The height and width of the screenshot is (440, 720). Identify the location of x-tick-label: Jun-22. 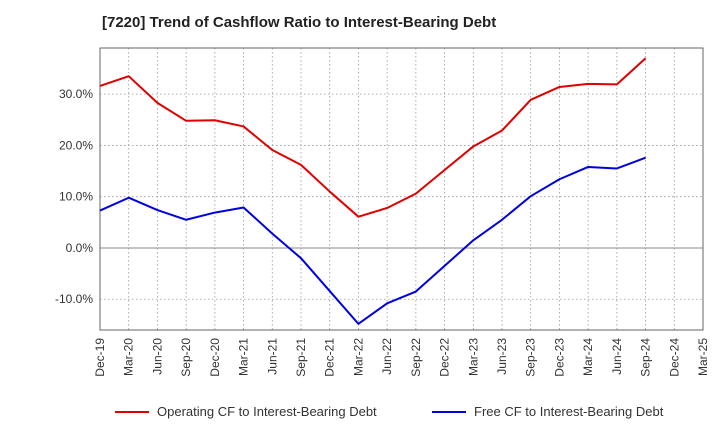
(387, 356).